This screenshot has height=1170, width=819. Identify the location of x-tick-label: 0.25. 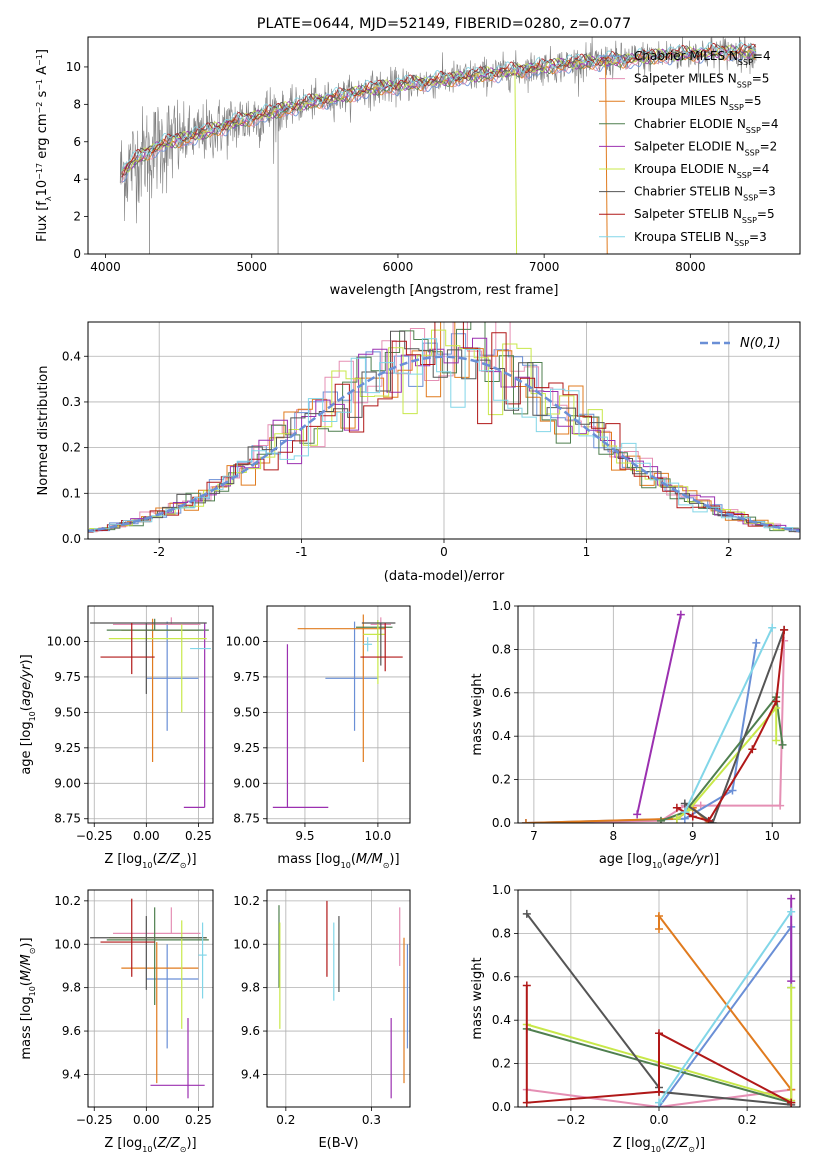
(198, 1120).